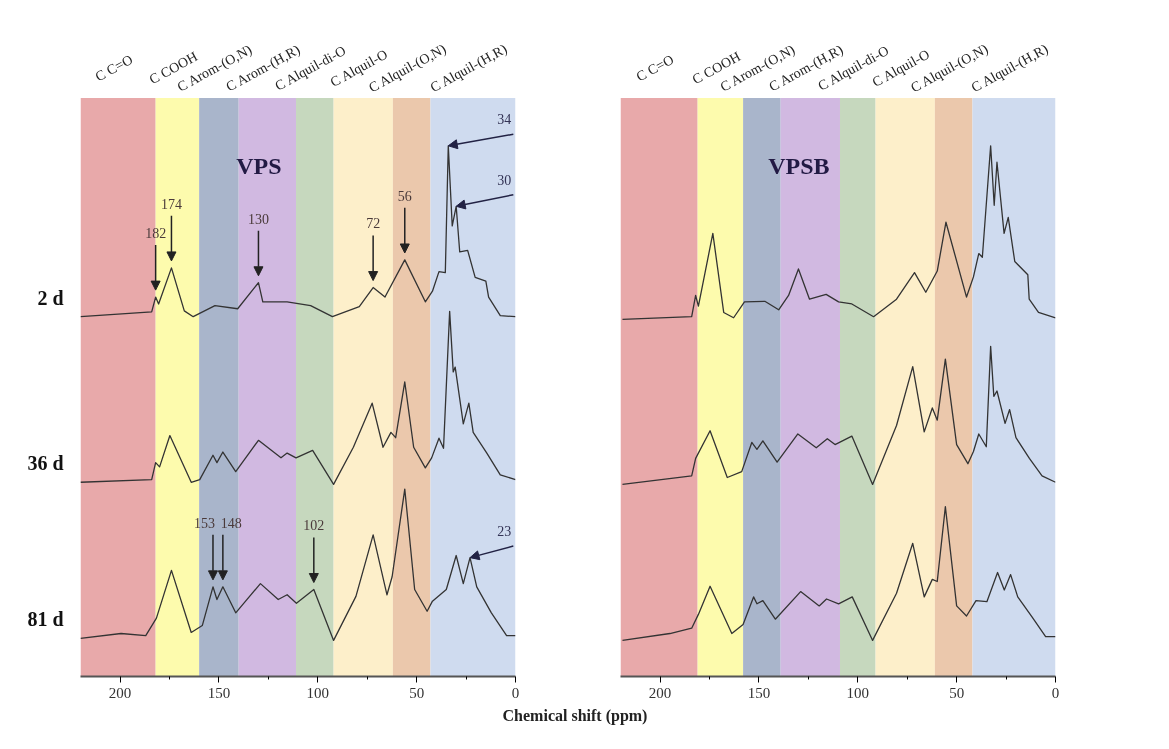 This screenshot has width=1169, height=749. Describe the element at coordinates (373, 224) in the screenshot. I see `annotation: 72` at that location.